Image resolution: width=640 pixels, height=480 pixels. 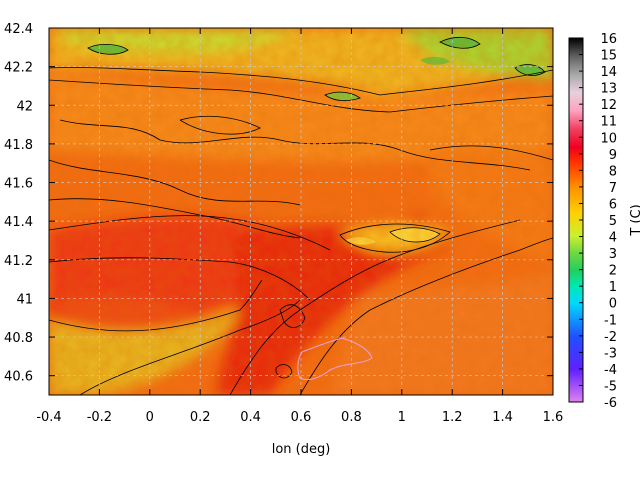 What do you see at coordinates (18, 338) in the screenshot?
I see `y-tick-label: 40.8` at bounding box center [18, 338].